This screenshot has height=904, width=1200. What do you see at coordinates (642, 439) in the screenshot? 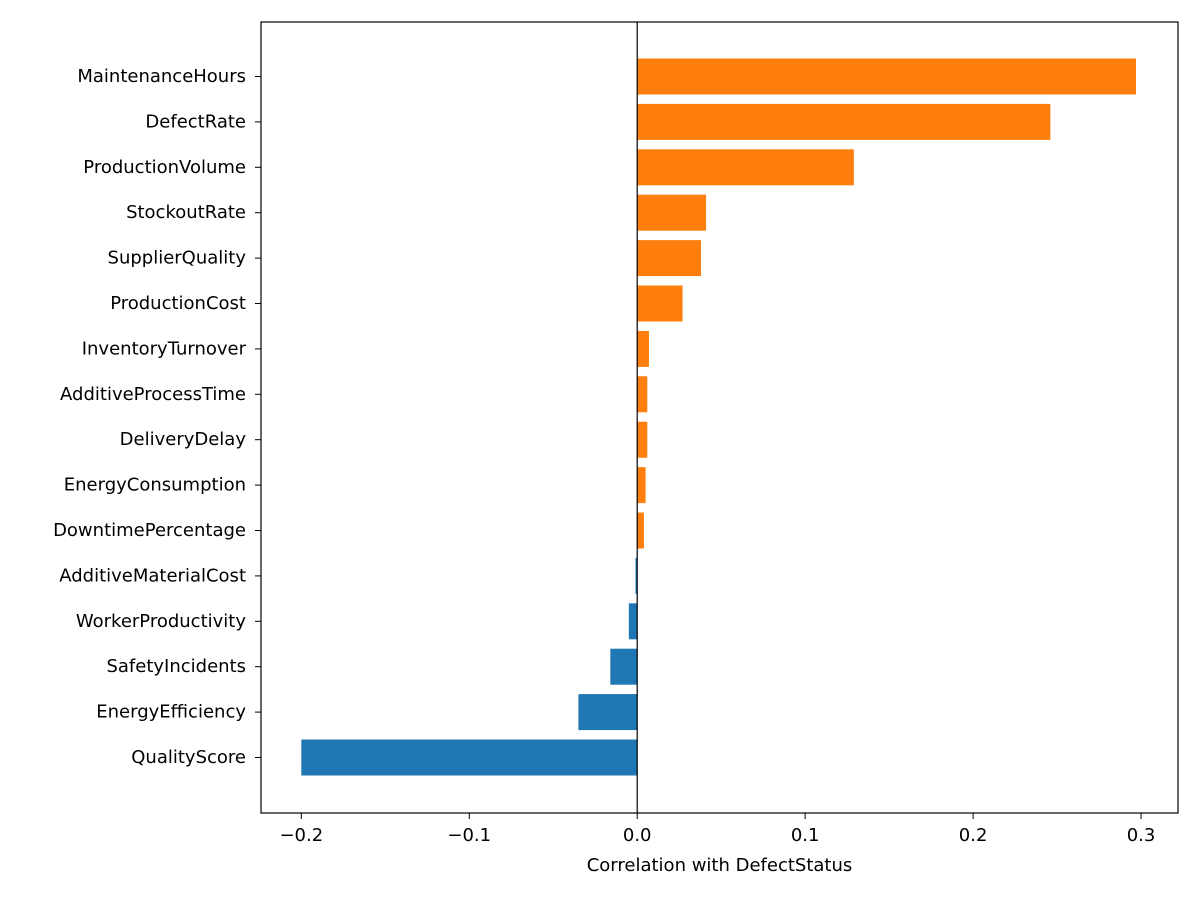
I see `bar-deliverydelay` at bounding box center [642, 439].